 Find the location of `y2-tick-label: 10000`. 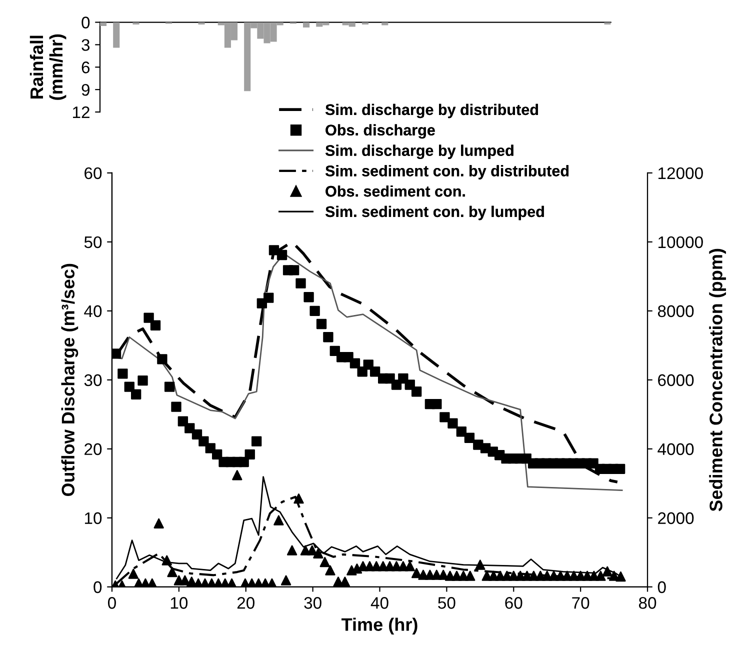

y2-tick-label: 10000 is located at coordinates (680, 242).